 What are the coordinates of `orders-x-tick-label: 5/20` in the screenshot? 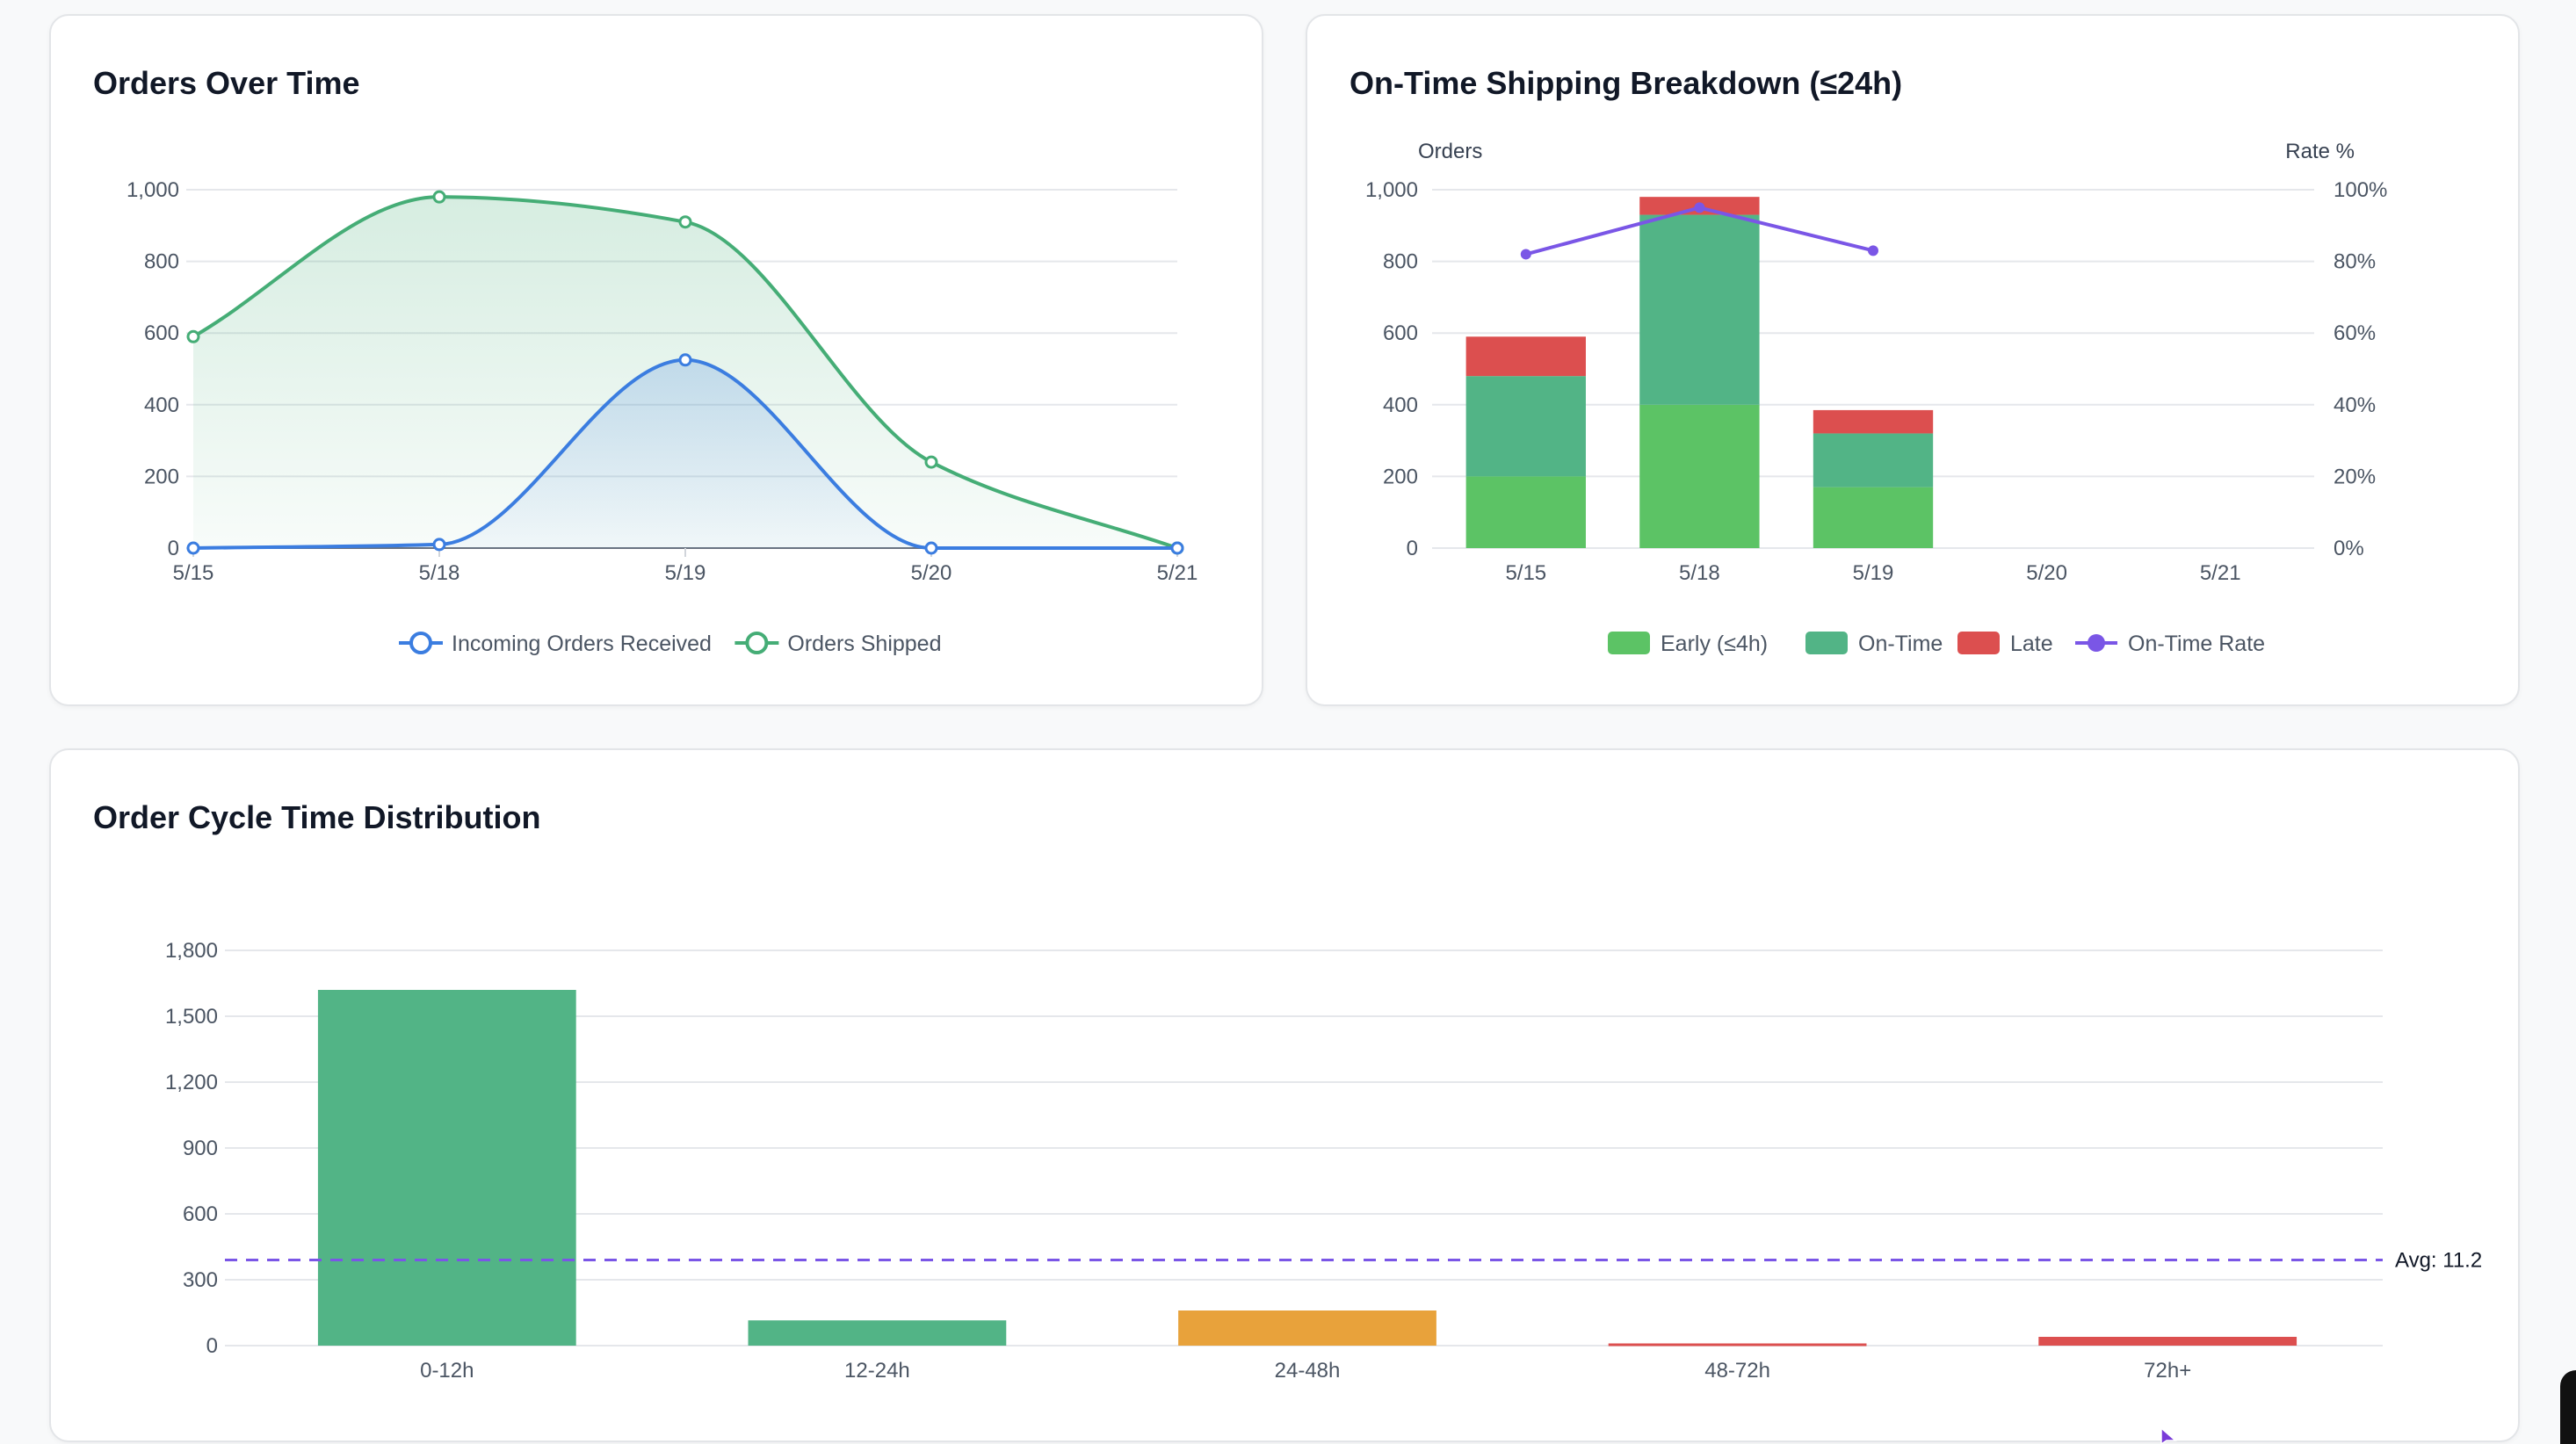 It's located at (931, 573).